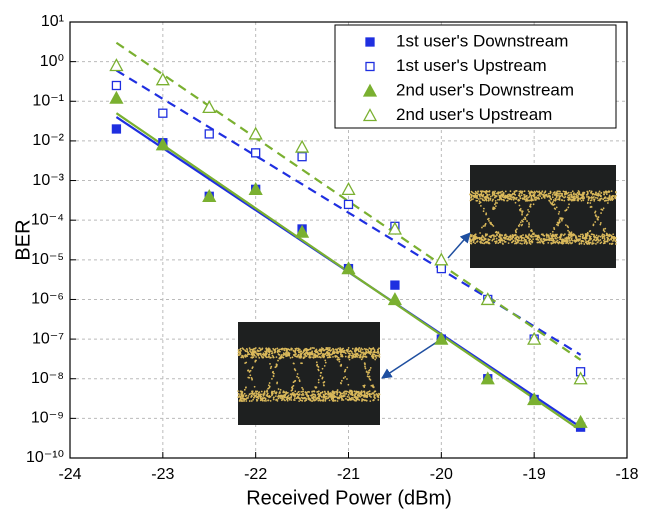  I want to click on legend-label: 1st user's Downstream, so click(482, 40).